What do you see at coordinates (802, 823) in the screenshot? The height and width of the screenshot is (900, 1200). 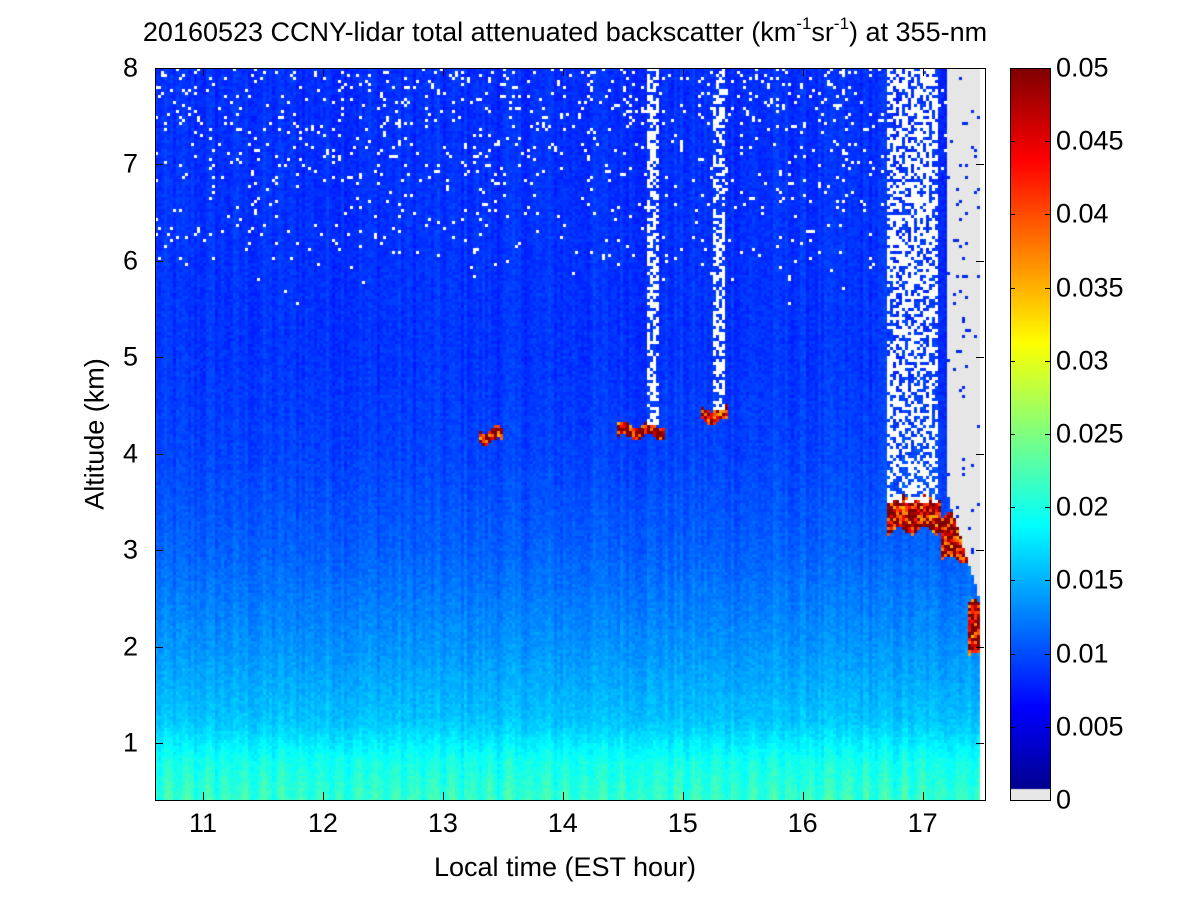 I see `x-tick-label: 16` at bounding box center [802, 823].